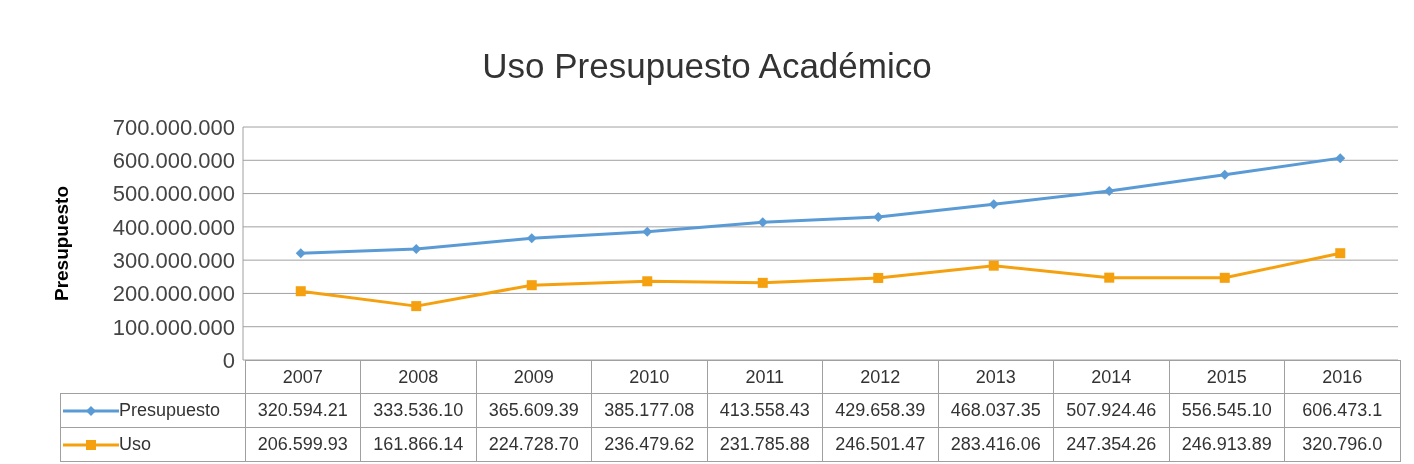  Describe the element at coordinates (1111, 377) in the screenshot. I see `x-tick-label: 2014` at that location.